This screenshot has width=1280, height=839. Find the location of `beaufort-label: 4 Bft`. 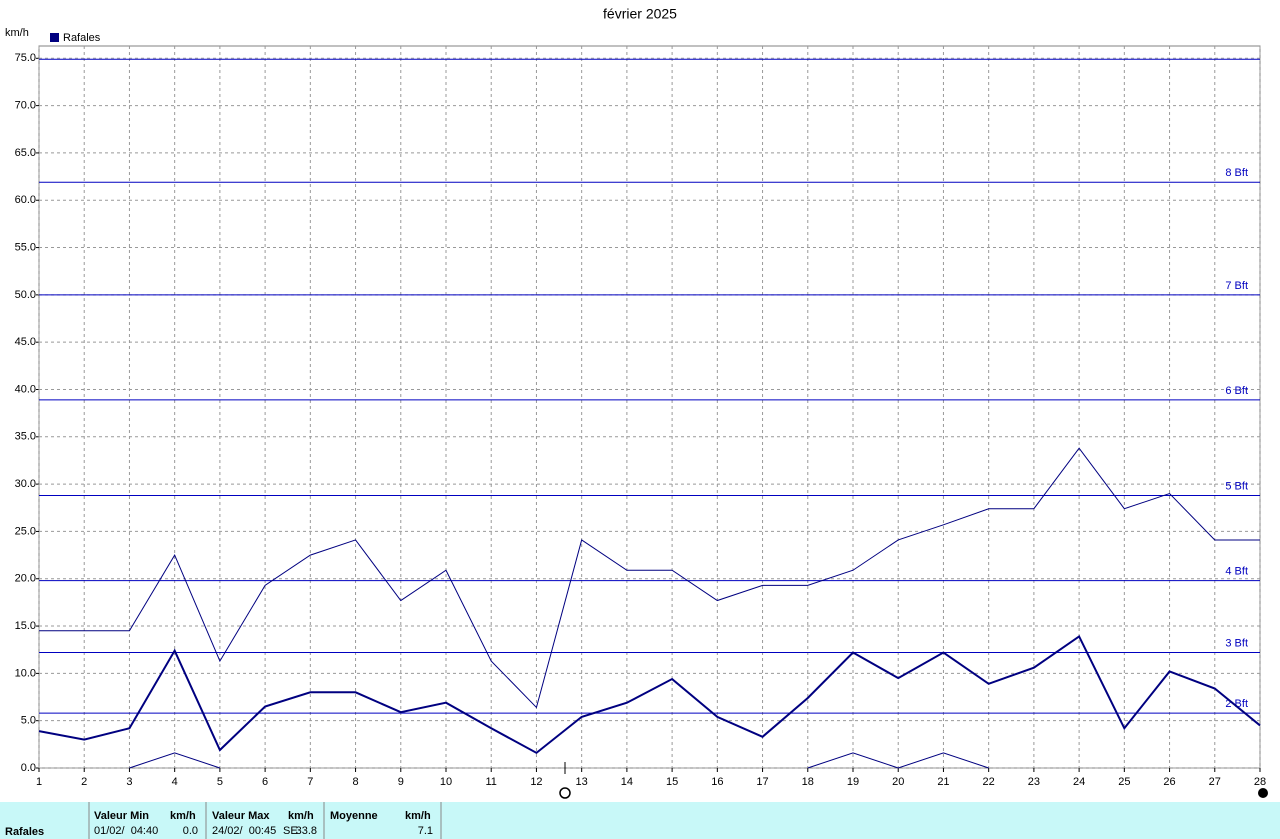

beaufort-label: 4 Bft is located at coordinates (1236, 572).